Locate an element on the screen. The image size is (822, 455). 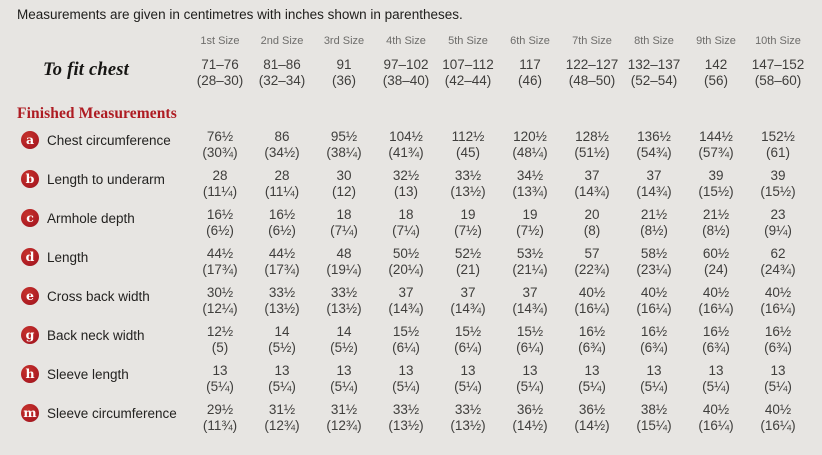
value-cm: 31½ is located at coordinates (282, 409).